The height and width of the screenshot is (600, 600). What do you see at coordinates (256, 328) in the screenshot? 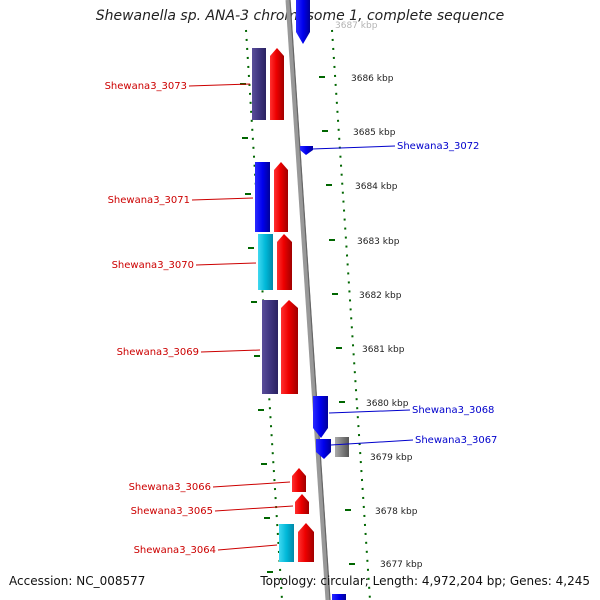
I see `left-tick-marks` at bounding box center [256, 328].